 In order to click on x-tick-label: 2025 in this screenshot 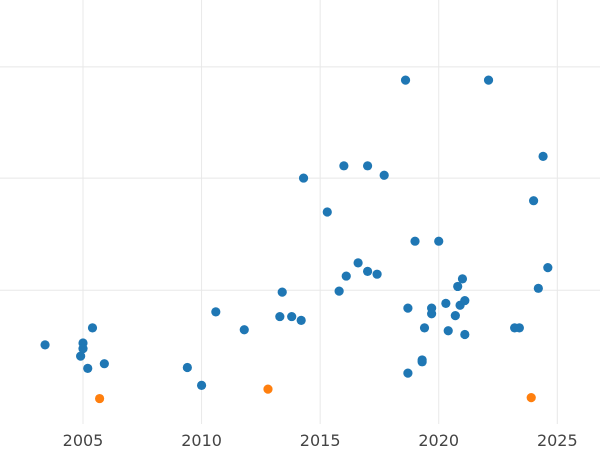, I will do `click(557, 440)`.